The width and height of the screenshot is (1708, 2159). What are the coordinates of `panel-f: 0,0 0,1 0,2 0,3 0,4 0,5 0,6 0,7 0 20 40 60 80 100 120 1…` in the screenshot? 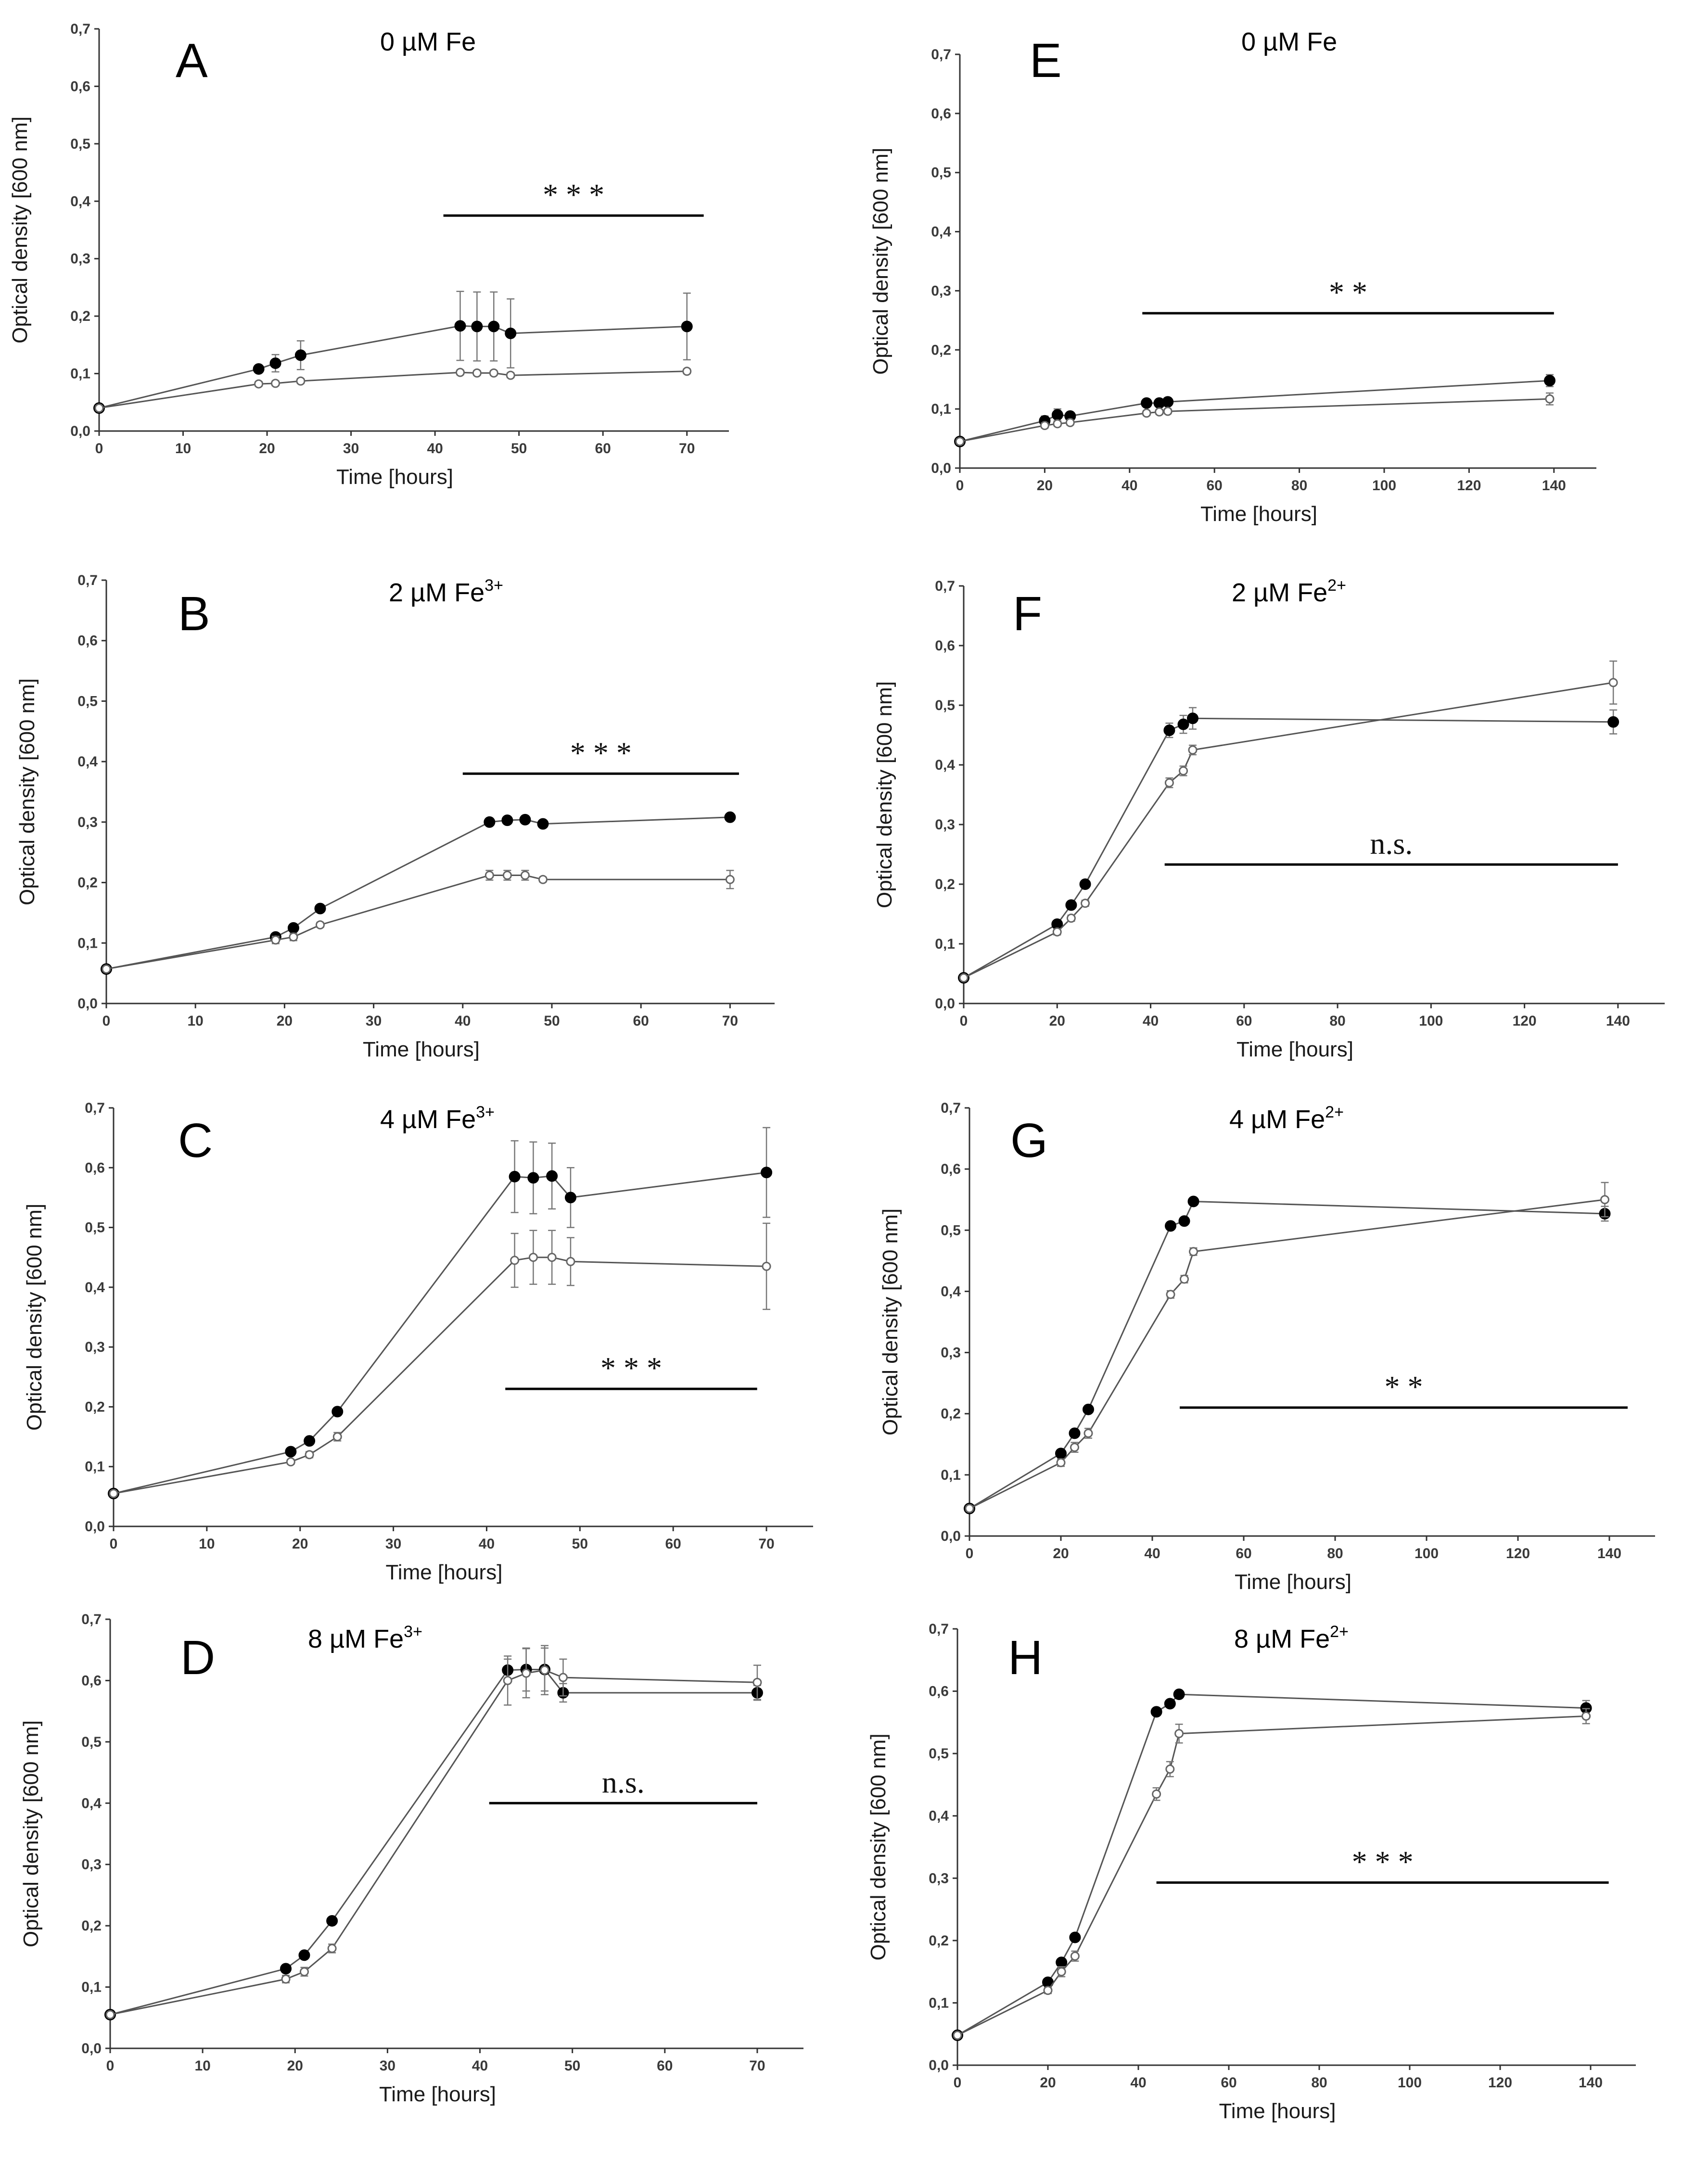 It's located at (1269, 818).